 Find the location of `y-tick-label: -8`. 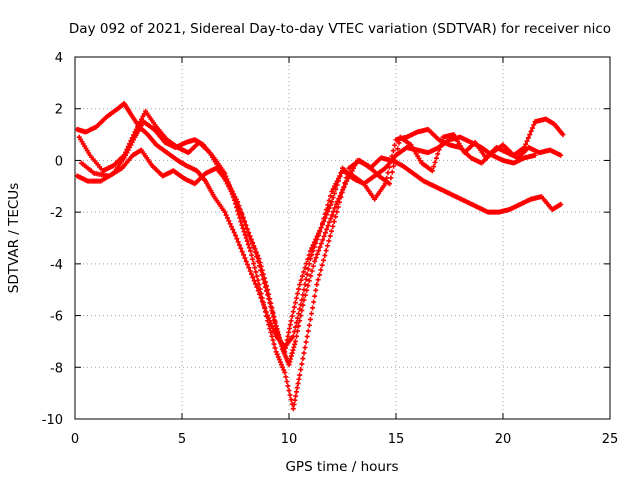

y-tick-label: -8 is located at coordinates (56, 368).